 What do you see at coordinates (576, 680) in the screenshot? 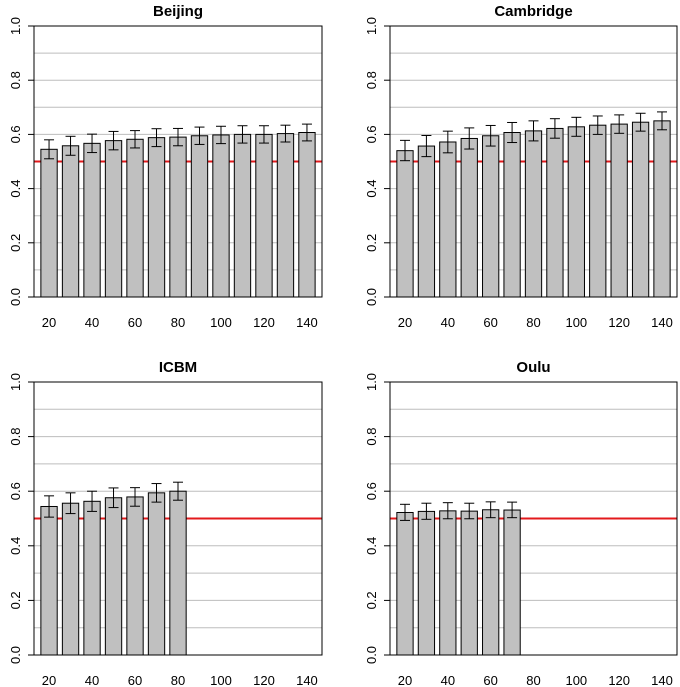
I see `x-tick-label: 100` at bounding box center [576, 680].